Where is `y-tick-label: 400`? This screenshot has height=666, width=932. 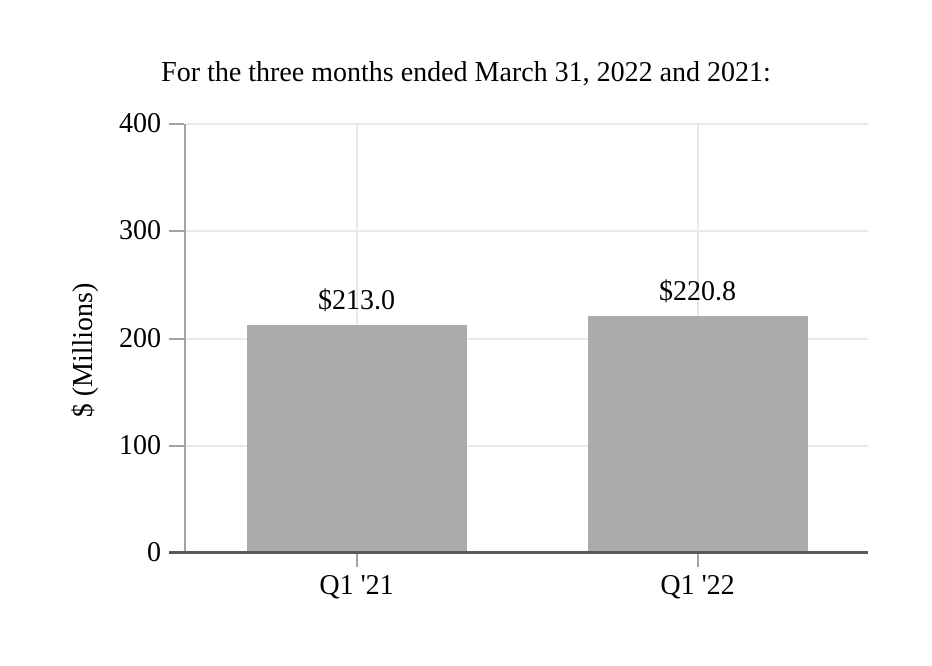 y-tick-label: 400 is located at coordinates (140, 123).